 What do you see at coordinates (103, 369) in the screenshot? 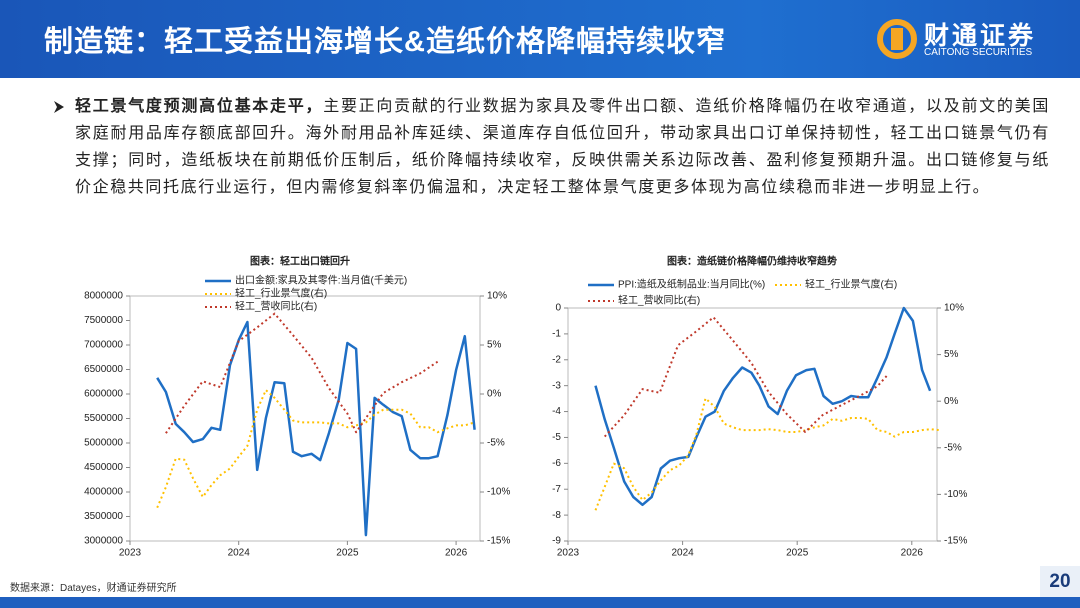
I see `y-tick-label: 6500000` at bounding box center [103, 369].